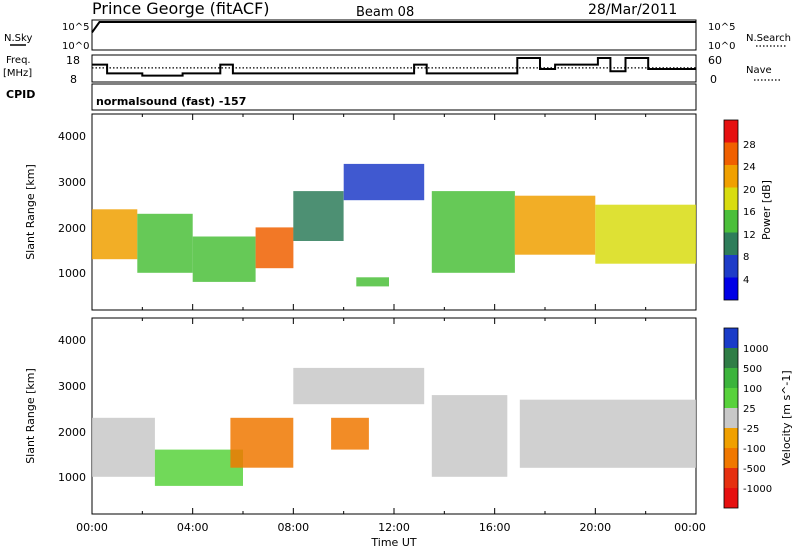  I want to click on velocity-ytick-1000: 1000, so click(72, 477).